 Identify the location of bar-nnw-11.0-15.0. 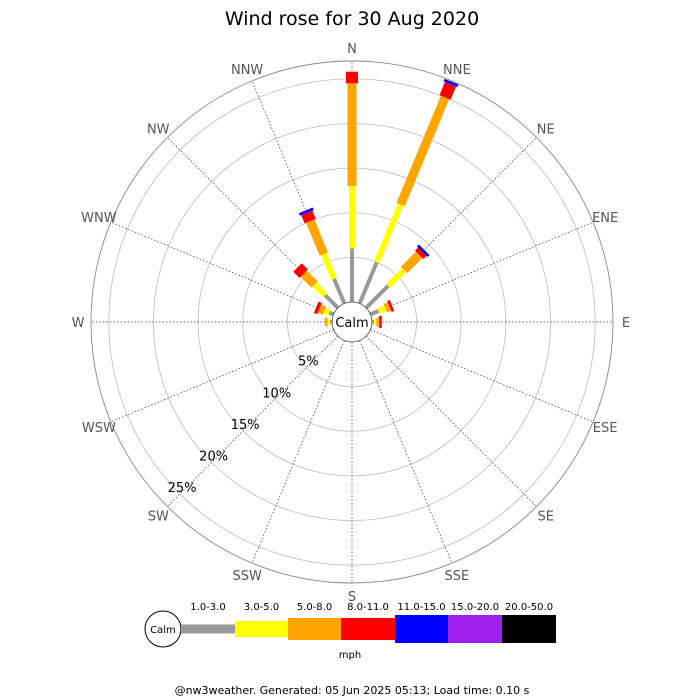
(306, 211).